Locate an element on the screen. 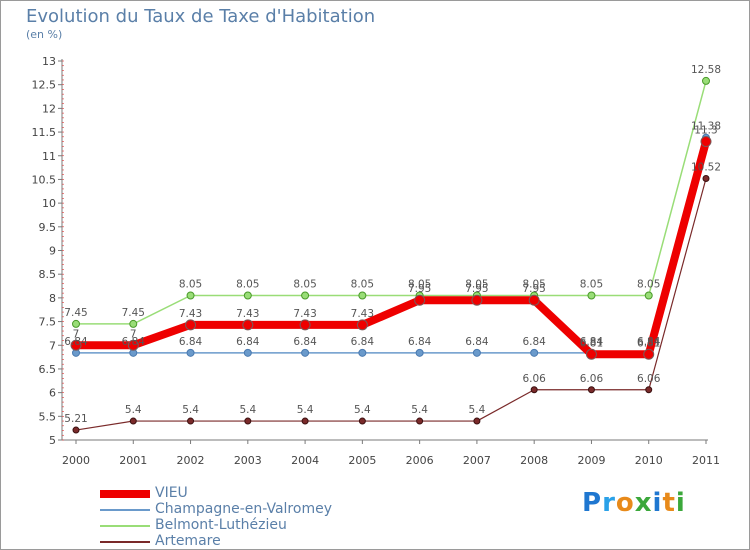 This screenshot has height=550, width=750. y-tick-label: 5.5 is located at coordinates (48, 416).